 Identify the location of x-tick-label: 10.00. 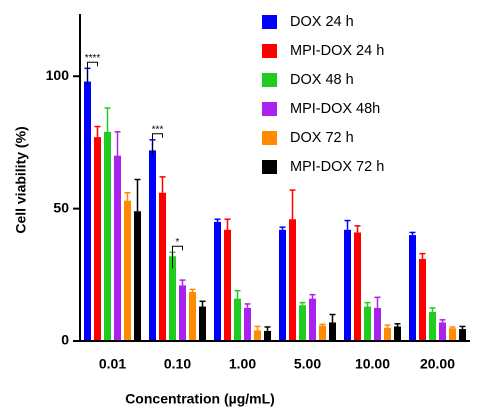
(372, 364).